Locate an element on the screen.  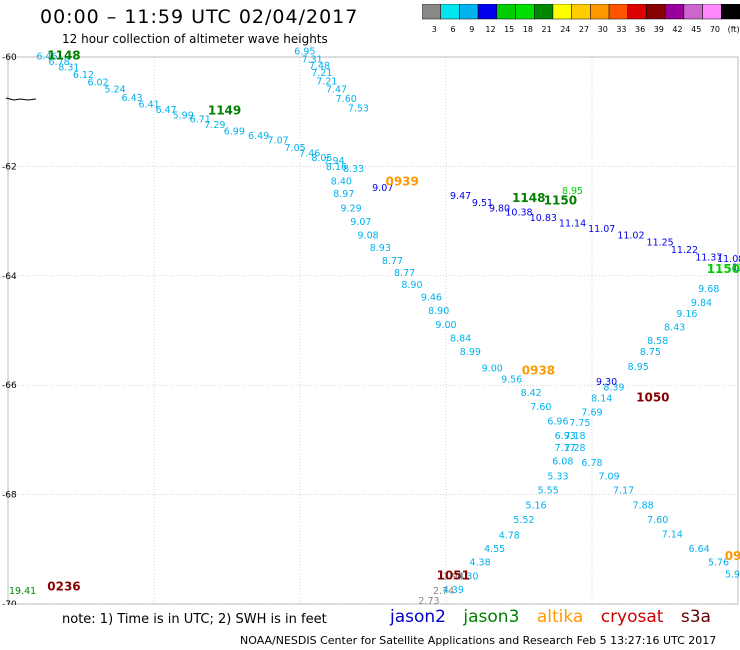
wave-height-label: 6.02 is located at coordinates (97, 82).